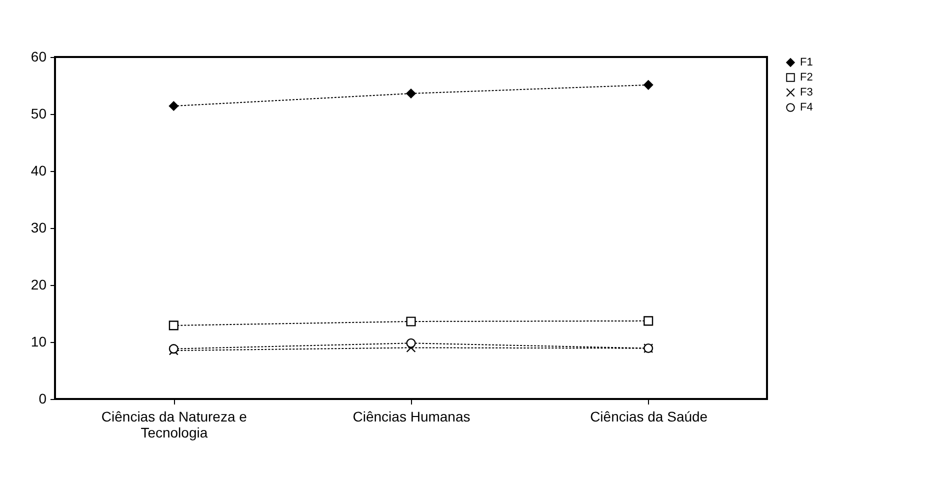  Describe the element at coordinates (38, 284) in the screenshot. I see `y-tick-label: 20` at that location.